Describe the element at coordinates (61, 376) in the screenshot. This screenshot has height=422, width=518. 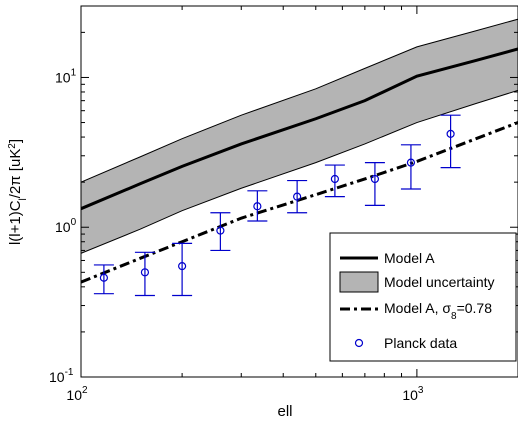
I see `y-tick-label: 10⁻¹` at that location.